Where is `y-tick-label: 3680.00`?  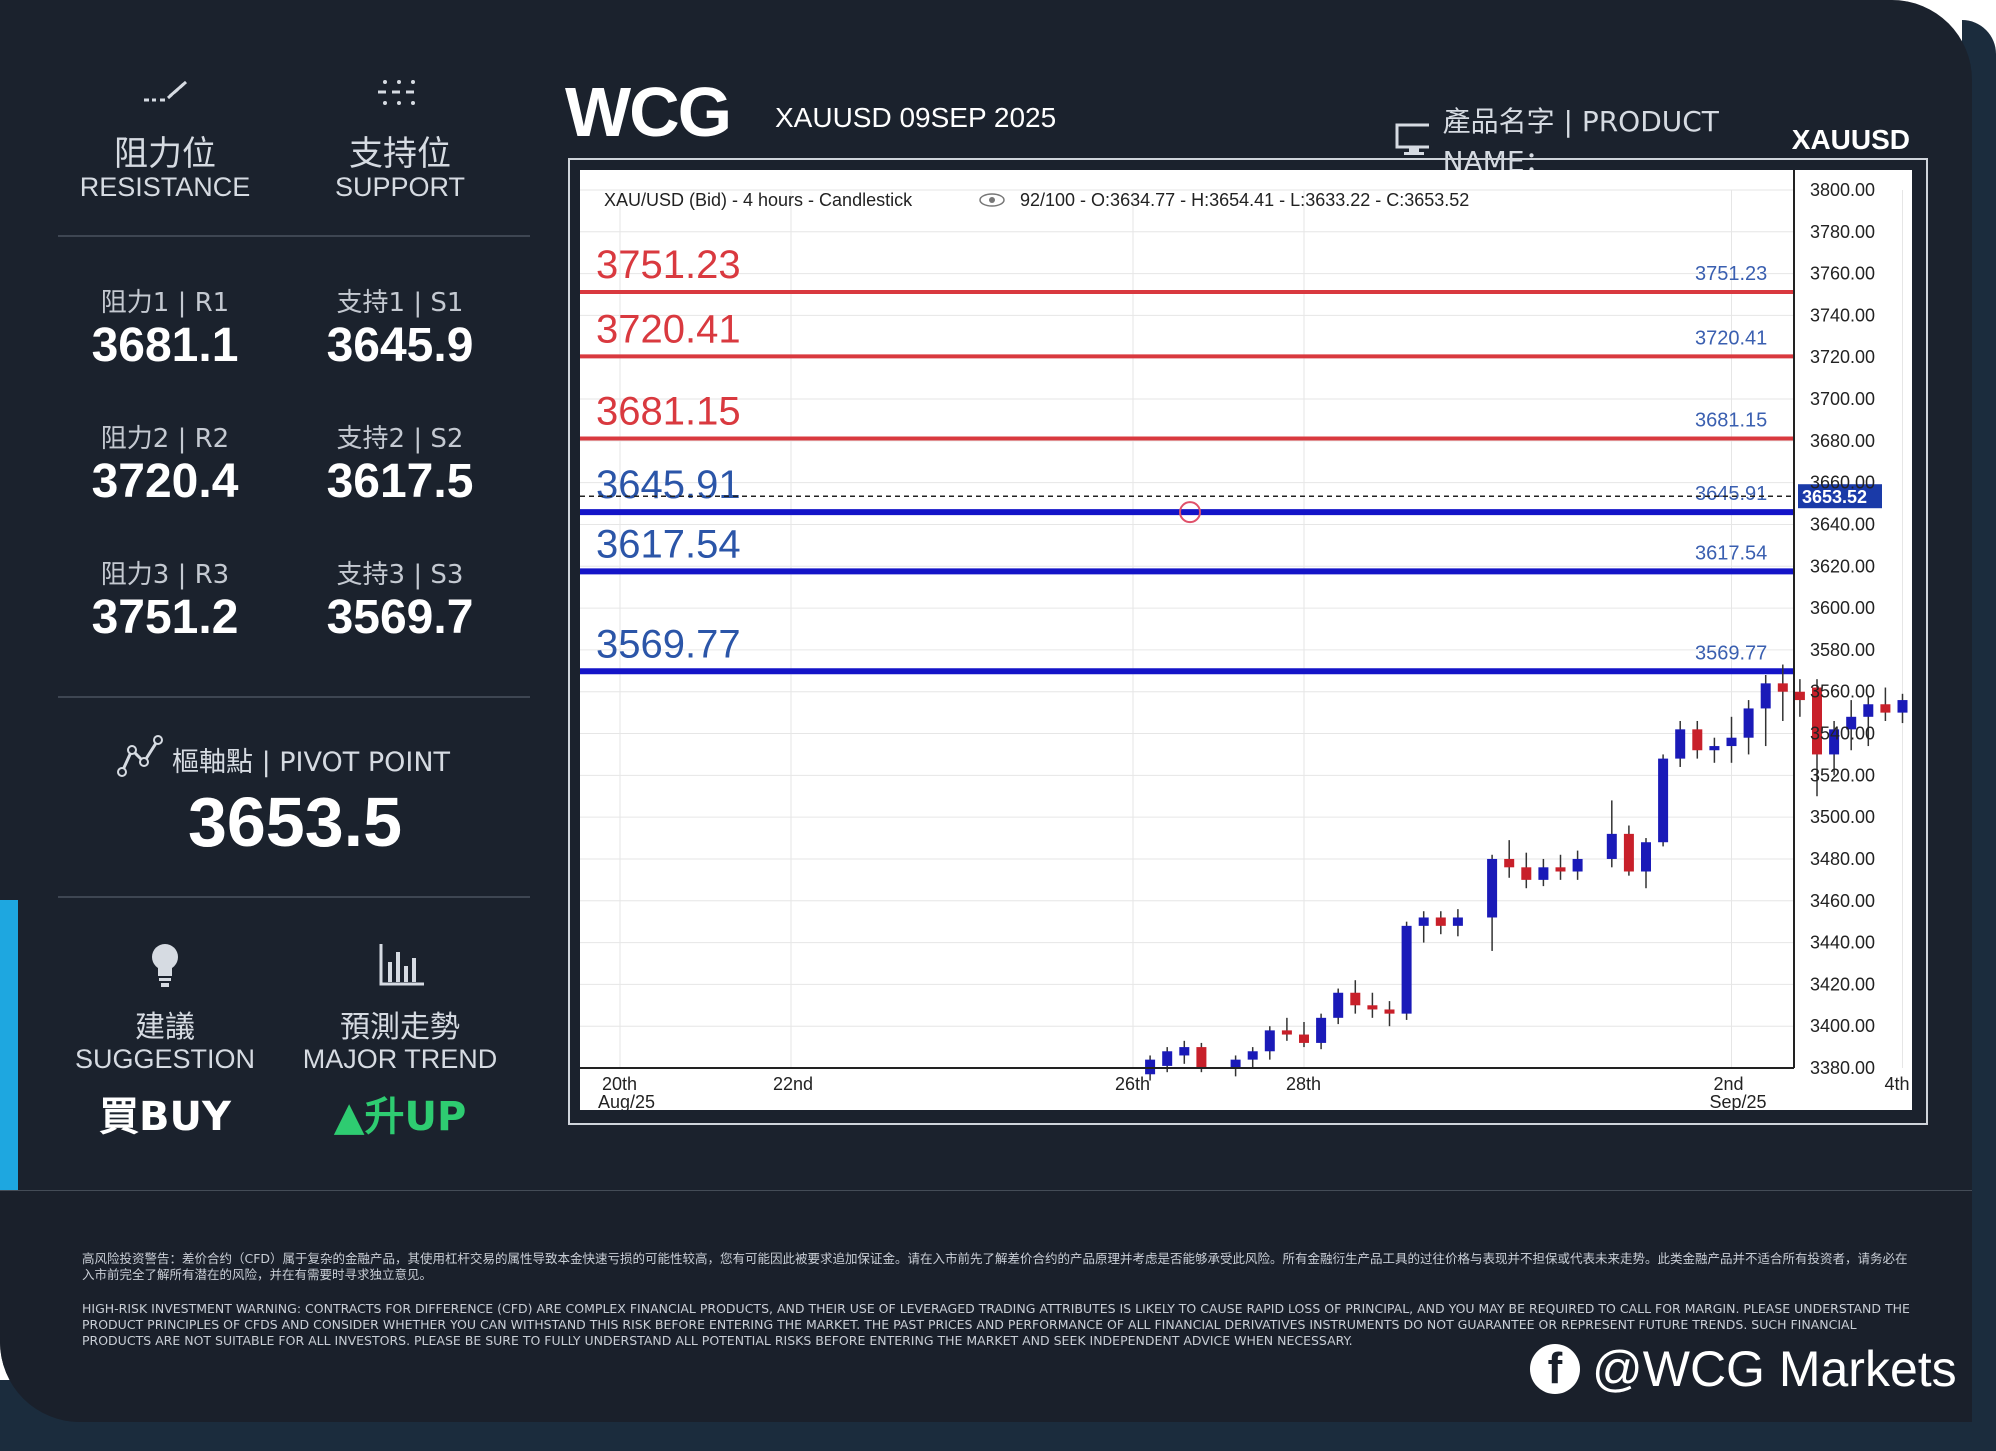 y-tick-label: 3680.00 is located at coordinates (1842, 441).